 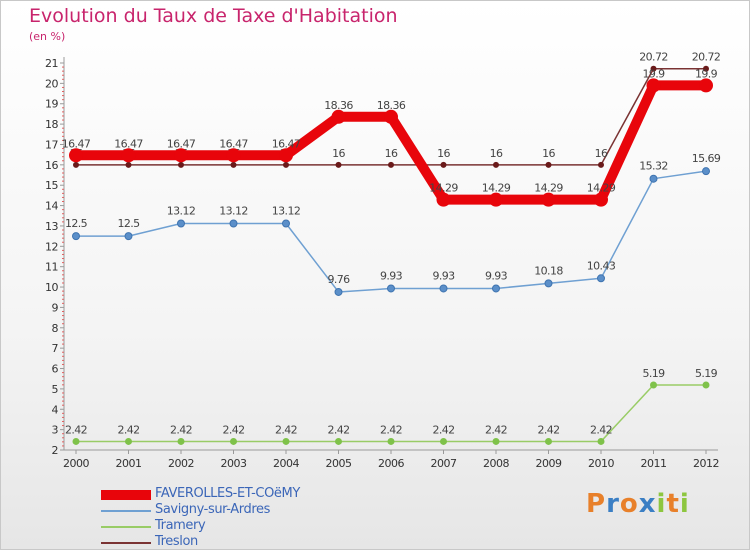 What do you see at coordinates (55, 450) in the screenshot?
I see `y-tick-label: 2` at bounding box center [55, 450].